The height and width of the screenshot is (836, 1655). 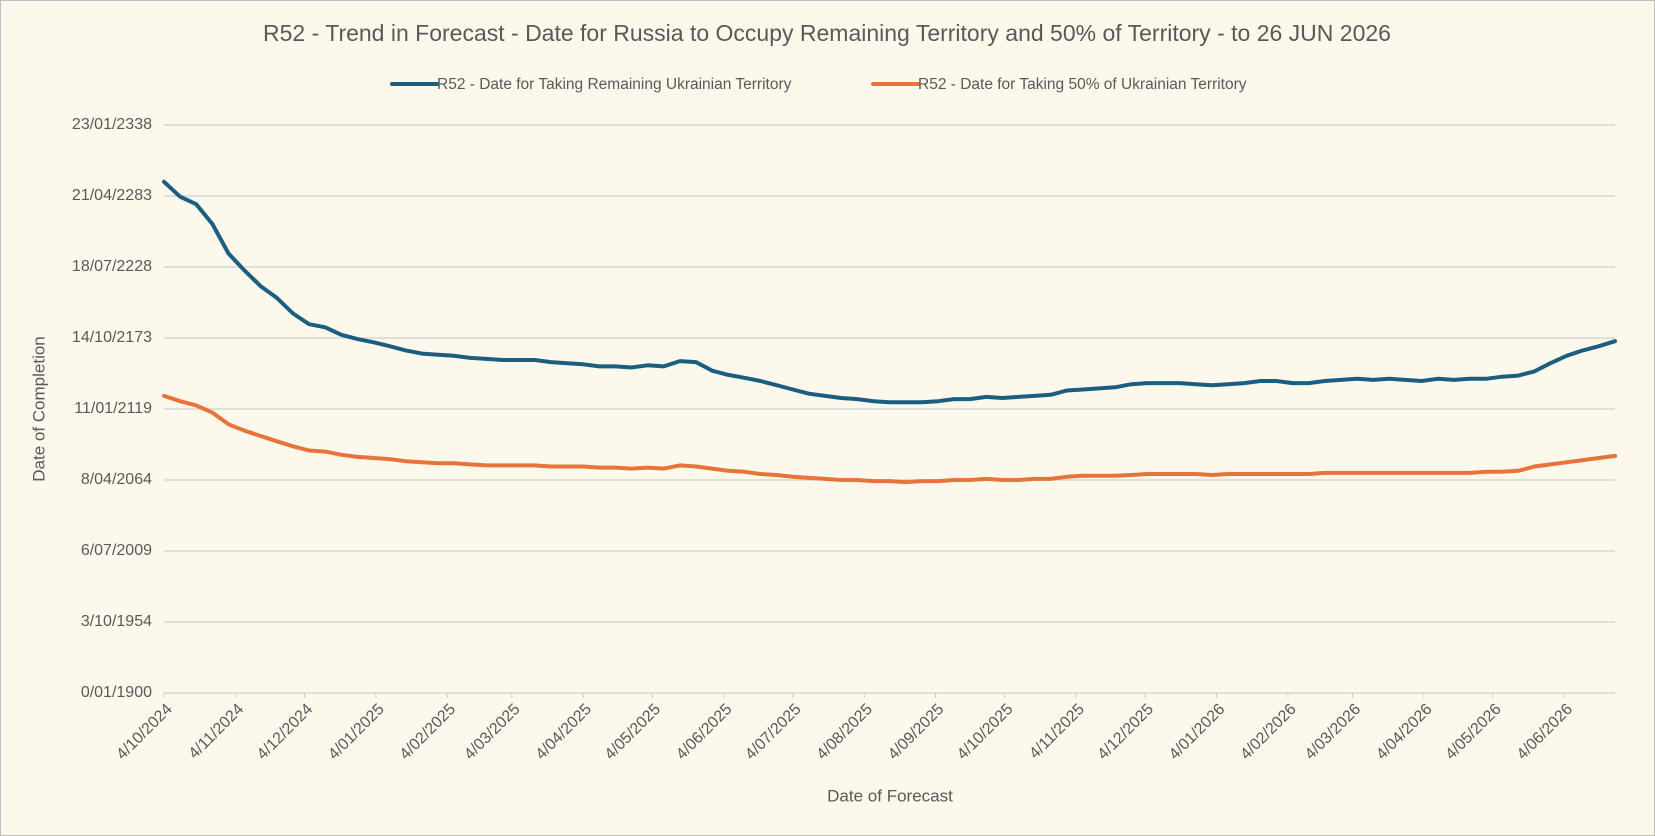 What do you see at coordinates (116, 479) in the screenshot?
I see `y-tick-label: 8/04/2064` at bounding box center [116, 479].